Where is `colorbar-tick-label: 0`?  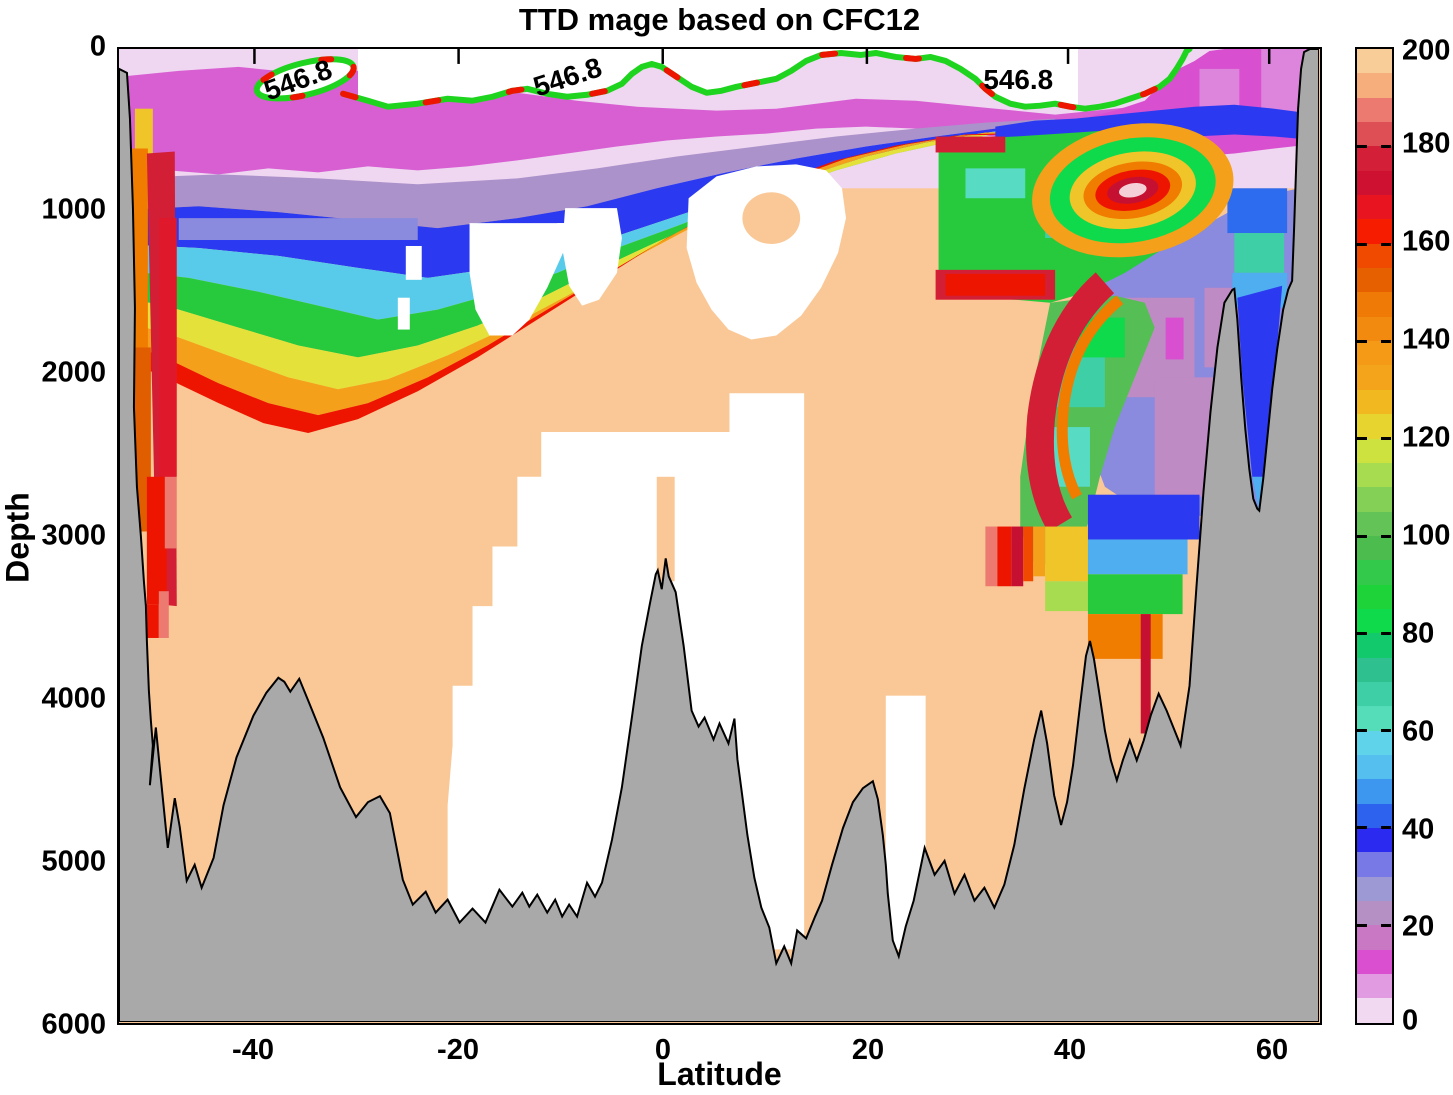
colorbar-tick-label: 0 is located at coordinates (1410, 1020).